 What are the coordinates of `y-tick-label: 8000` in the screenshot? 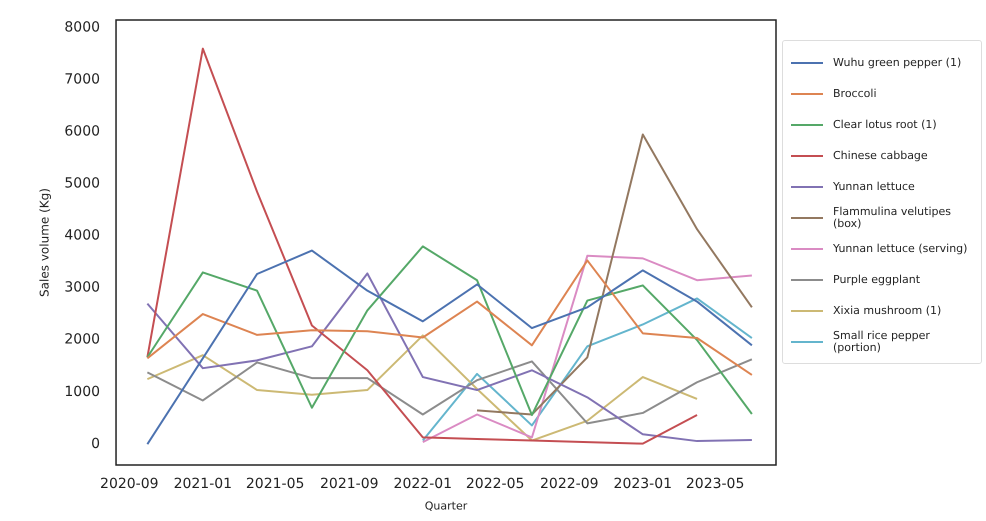 It's located at (82, 27).